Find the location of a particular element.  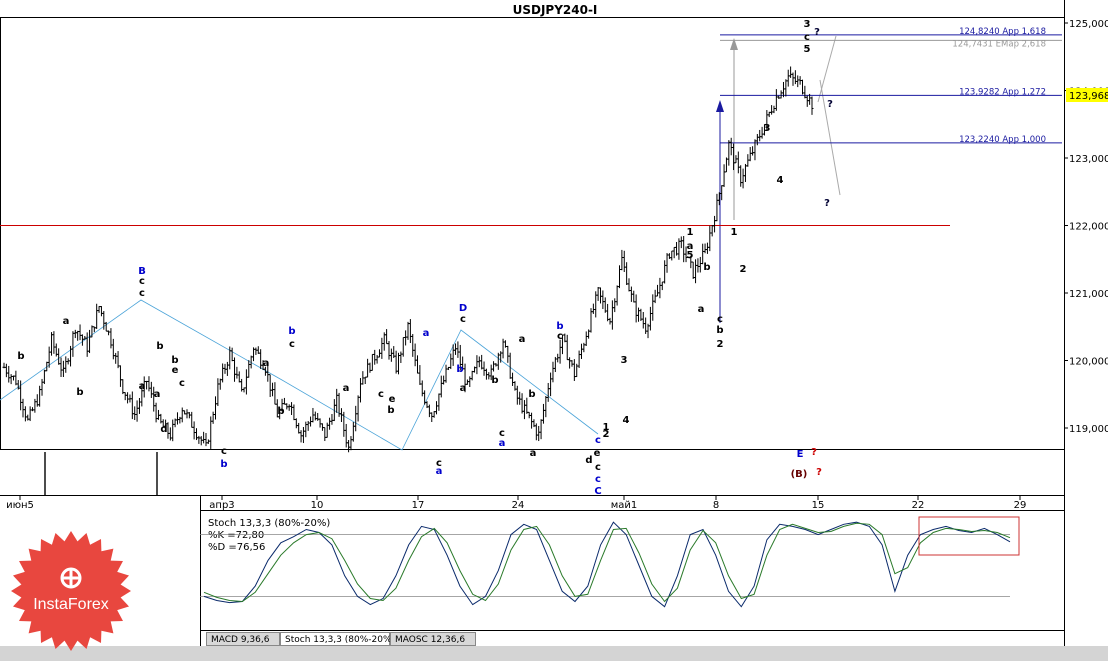

wave-label: E is located at coordinates (800, 454).